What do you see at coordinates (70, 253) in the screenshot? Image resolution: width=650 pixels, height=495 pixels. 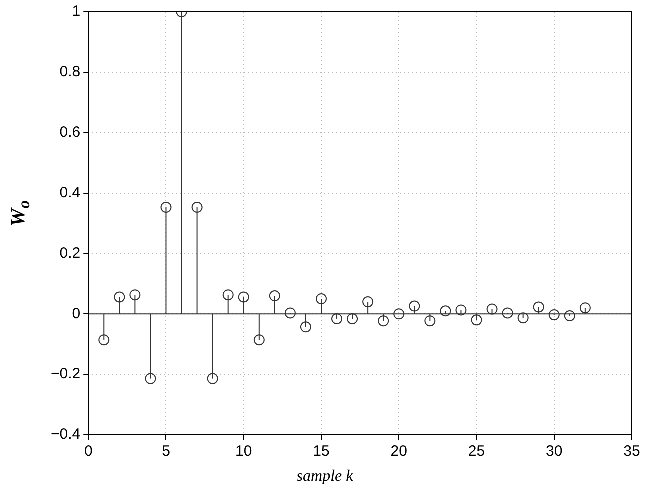 I see `y-tick-label: 0.2` at bounding box center [70, 253].